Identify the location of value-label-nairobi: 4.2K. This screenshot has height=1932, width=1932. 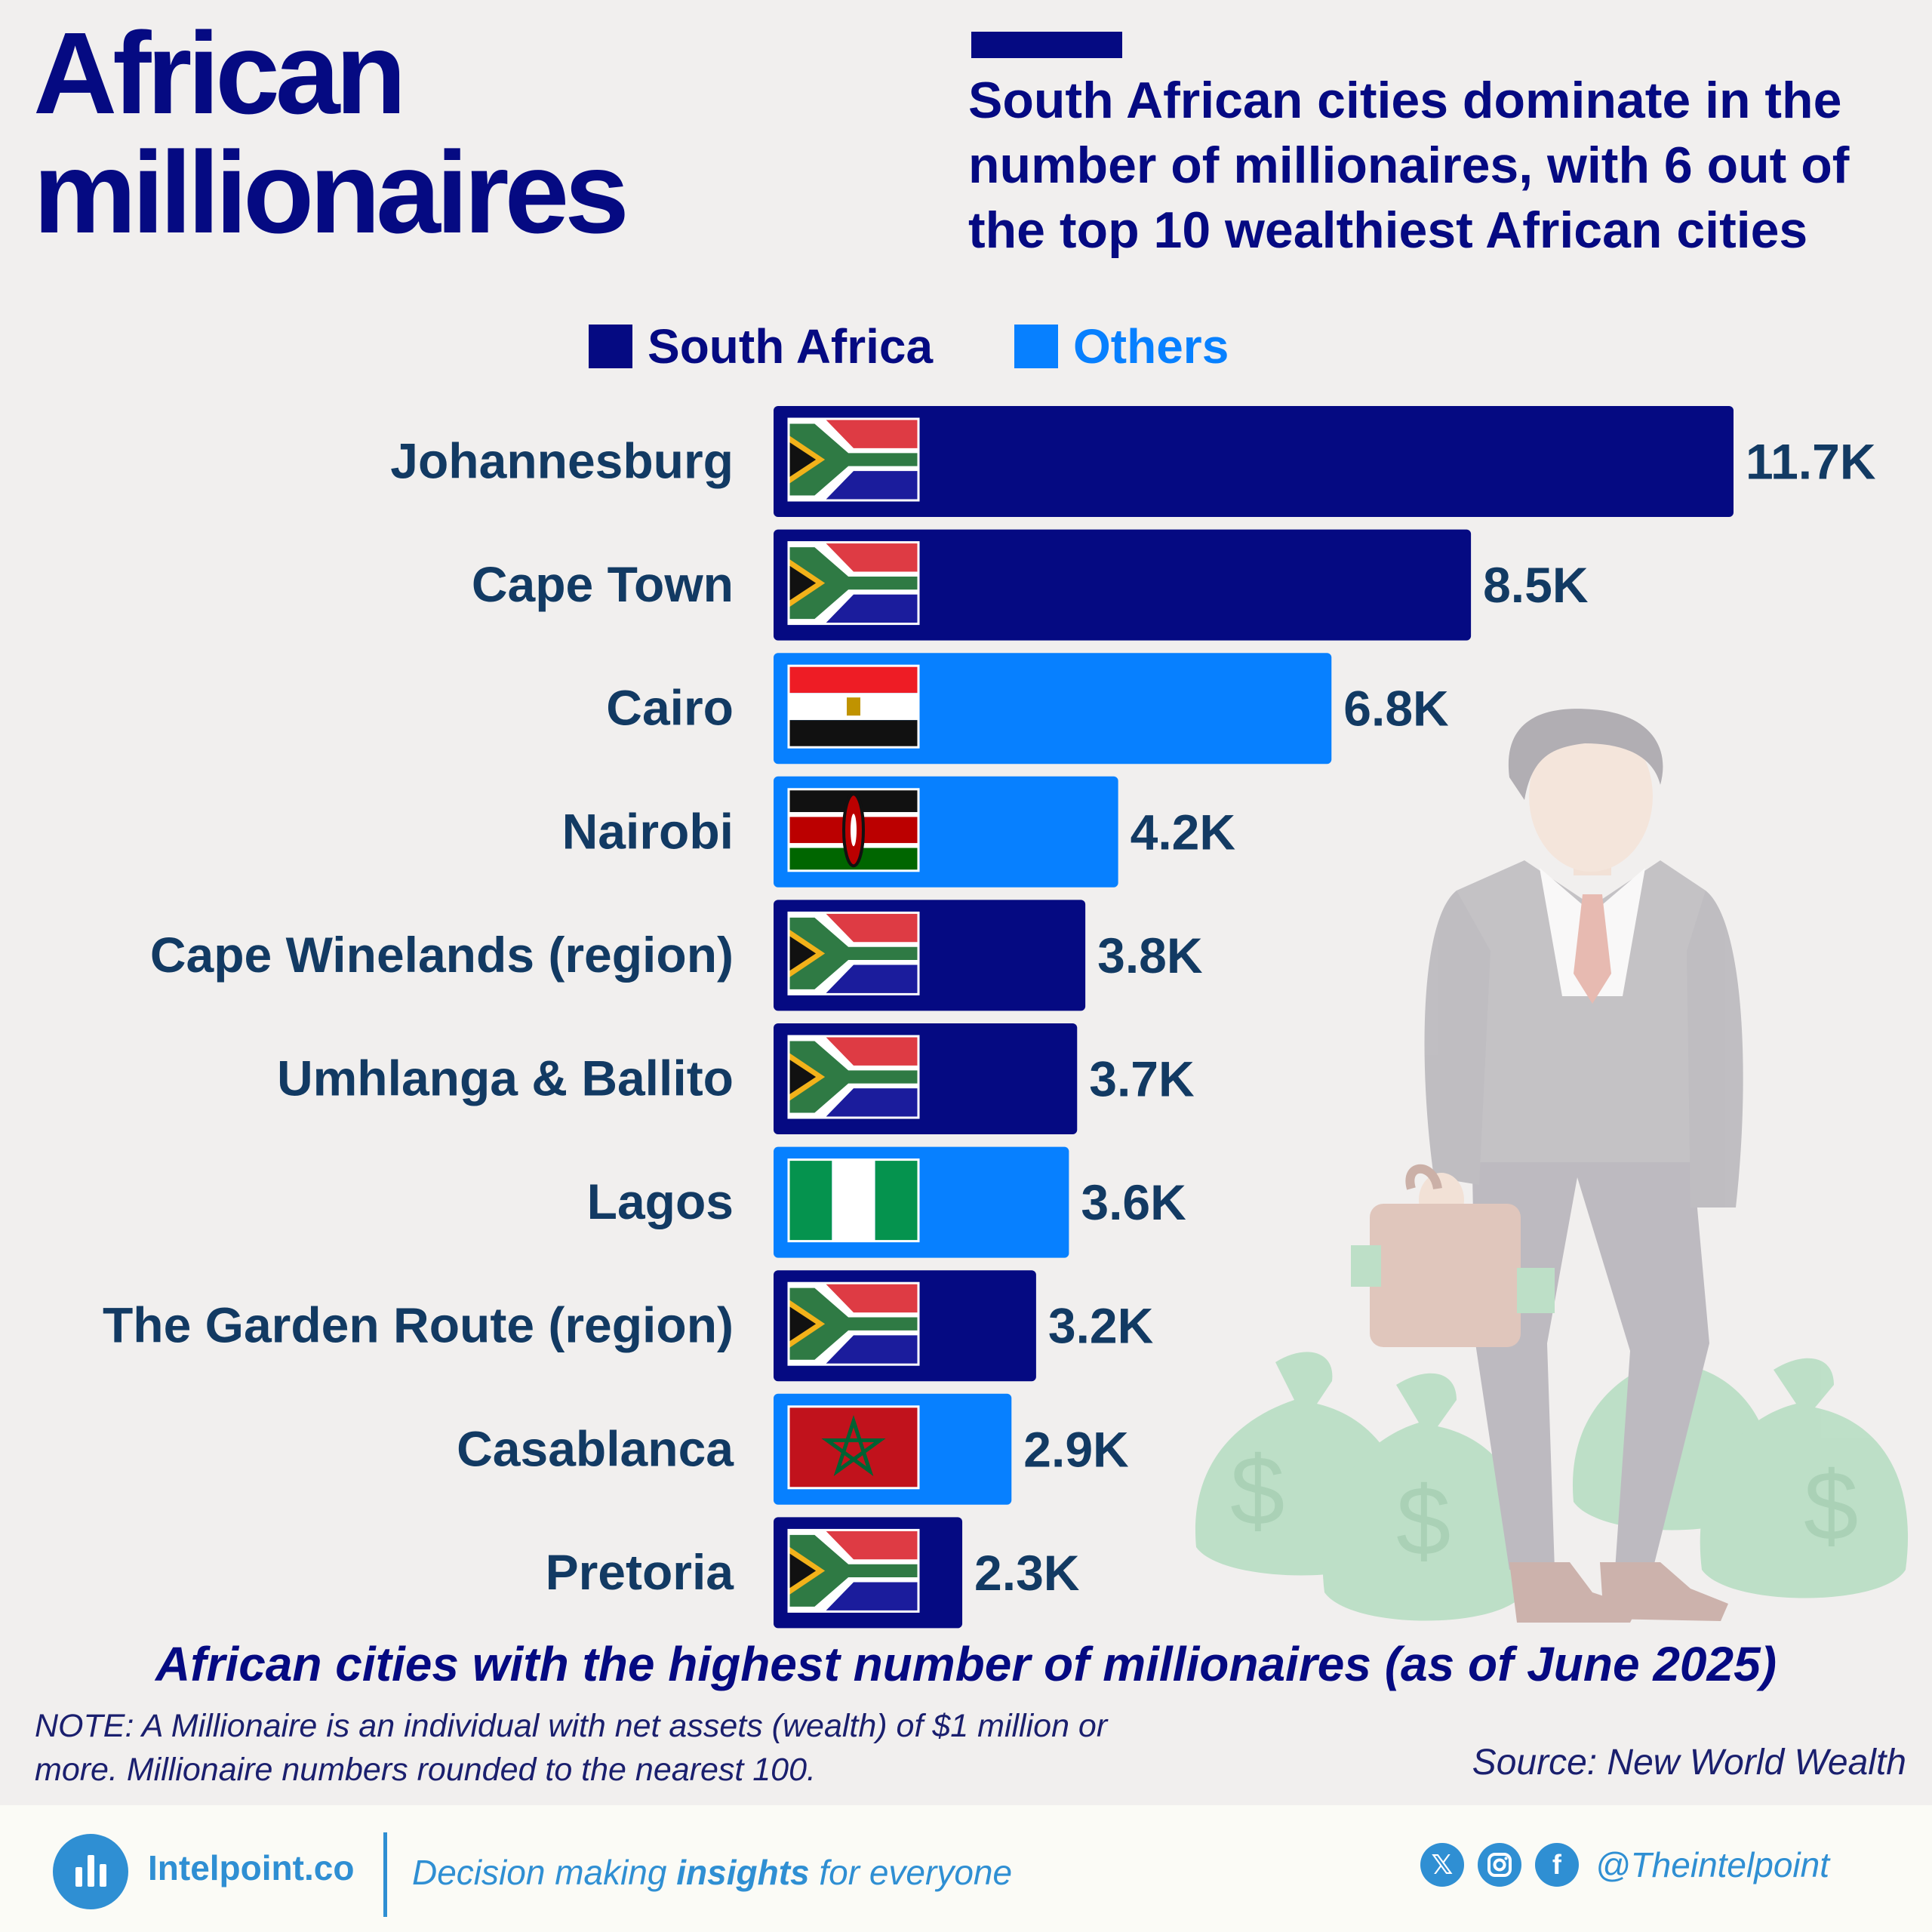
(1183, 832).